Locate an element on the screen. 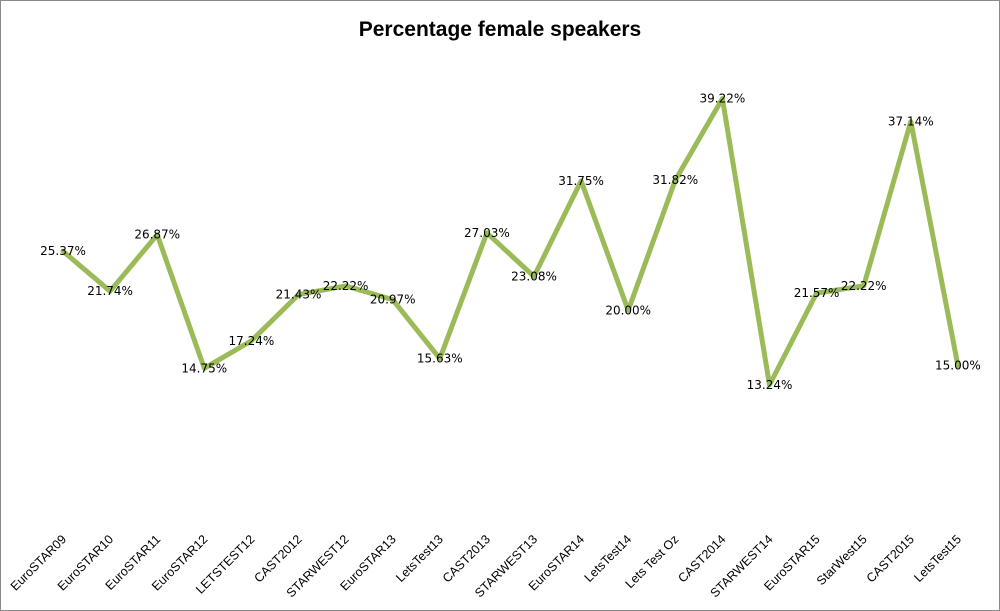 Image resolution: width=1000 pixels, height=611 pixels. data-label: 23.08% is located at coordinates (534, 277).